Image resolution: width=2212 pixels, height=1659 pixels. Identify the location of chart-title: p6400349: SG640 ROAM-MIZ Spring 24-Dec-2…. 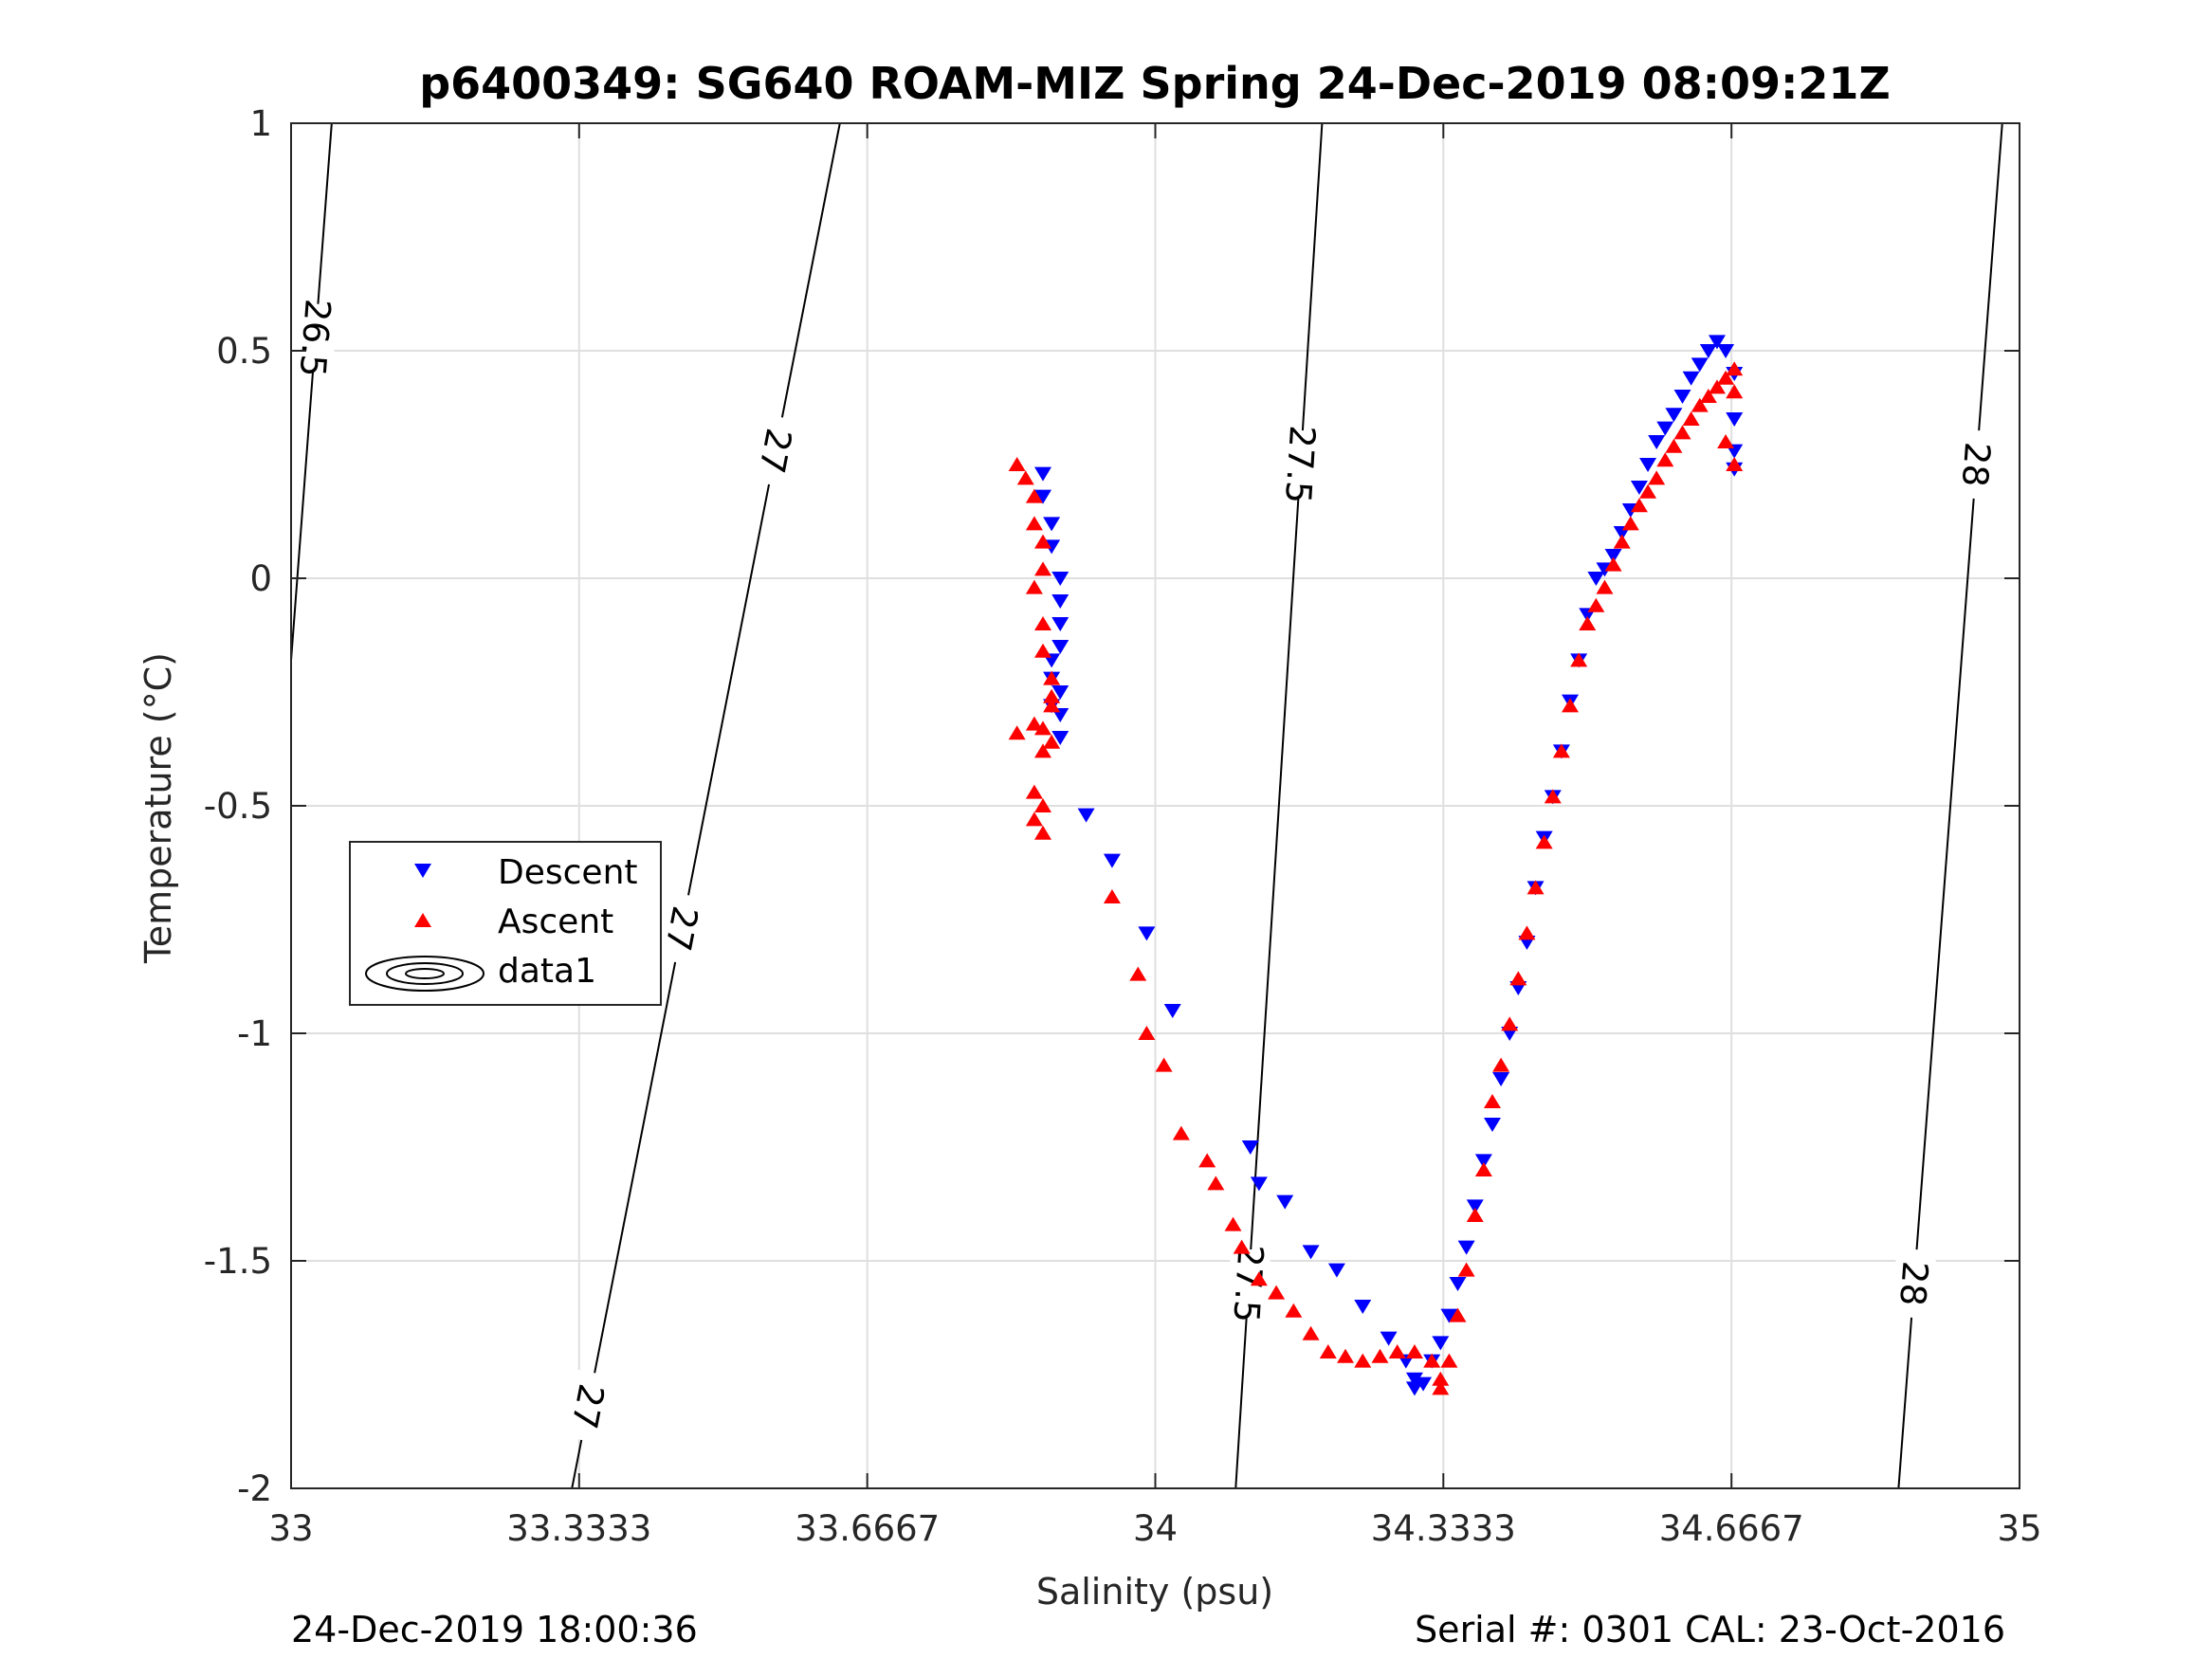
(1155, 83).